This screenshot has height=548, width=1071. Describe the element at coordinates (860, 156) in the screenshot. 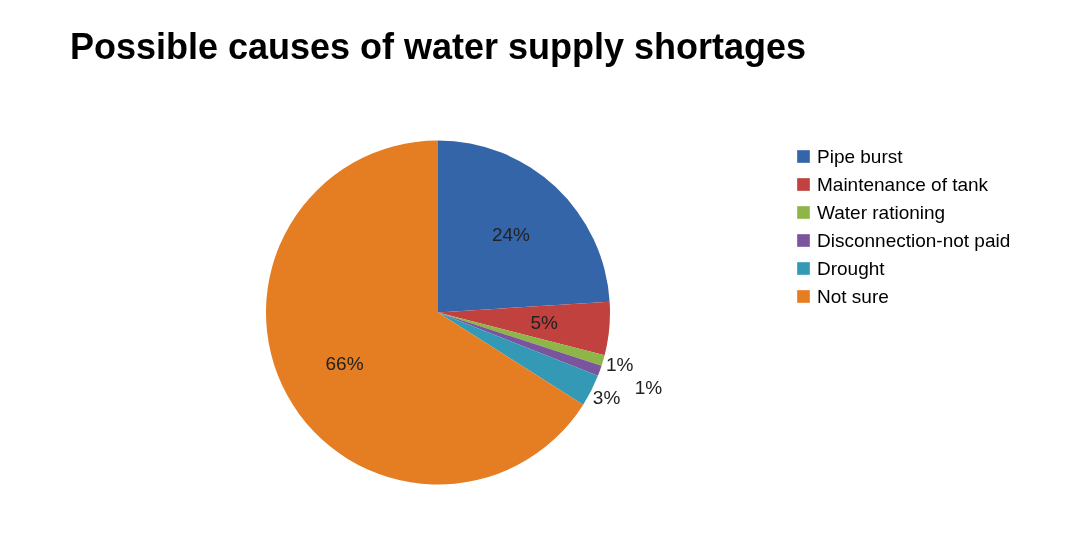

I see `legend-label: Pipe burst` at that location.